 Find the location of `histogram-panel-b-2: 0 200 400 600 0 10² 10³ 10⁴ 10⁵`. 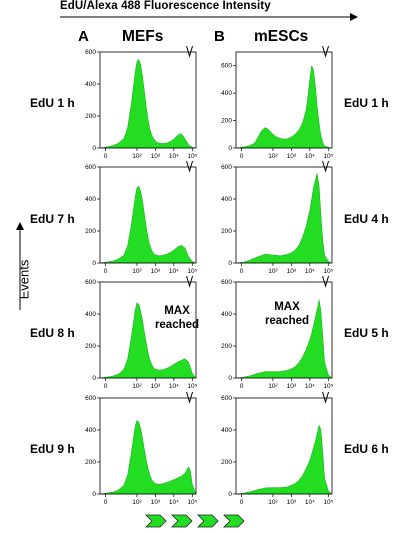

histogram-panel-b-2: 0 200 400 600 0 10² 10³ 10⁴ 10⁵ is located at coordinates (277, 217).